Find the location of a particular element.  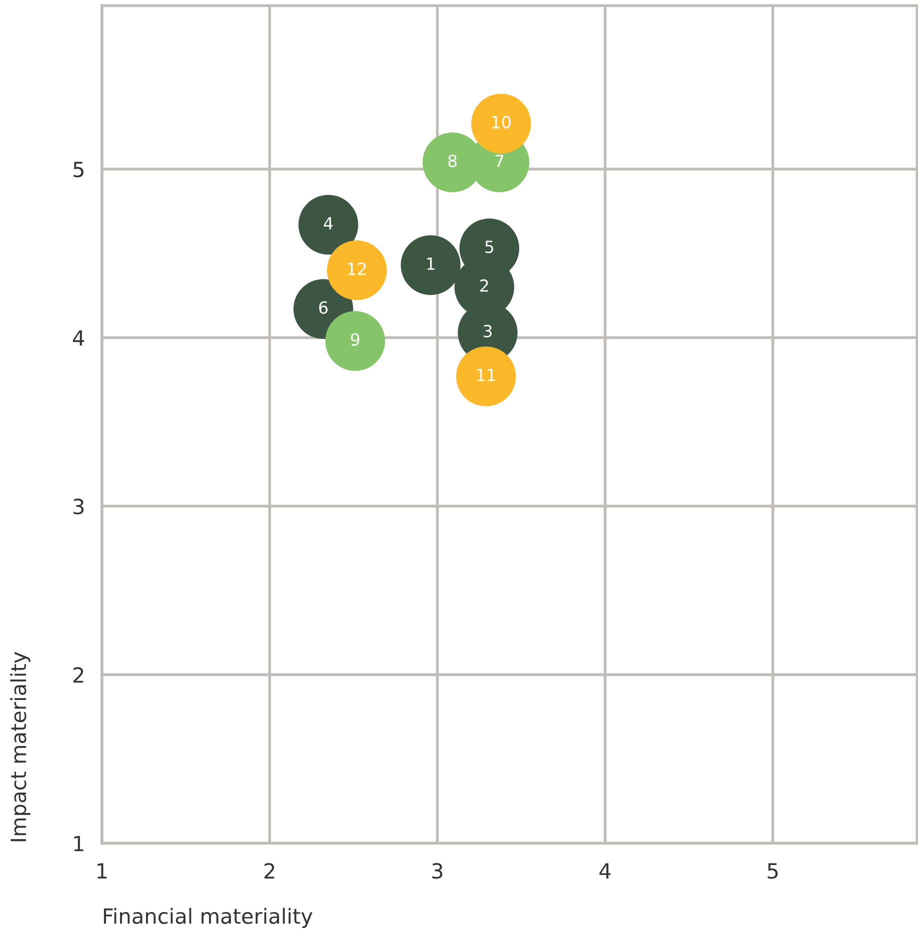

y-tick-label: 4 is located at coordinates (78, 338).